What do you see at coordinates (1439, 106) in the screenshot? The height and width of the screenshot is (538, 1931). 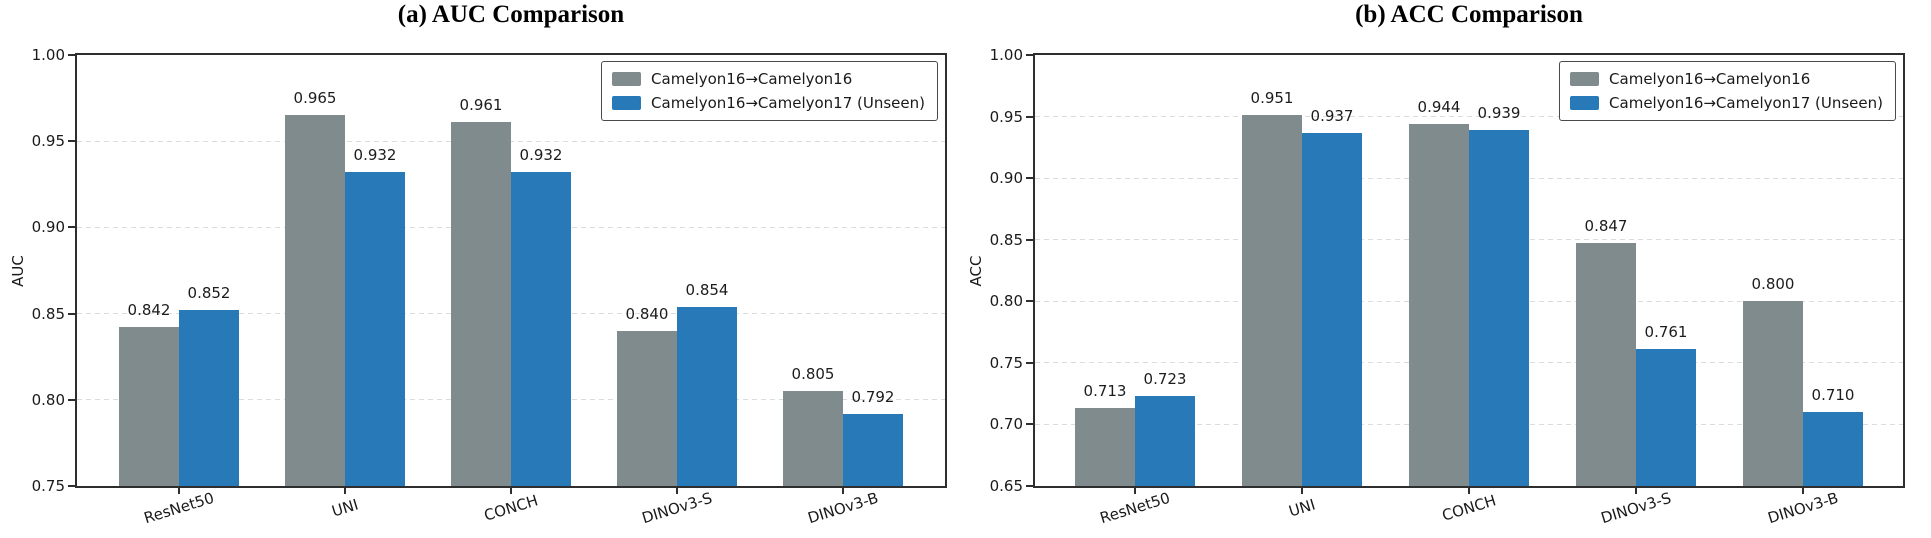 I see `bar-value-label: 0.944` at bounding box center [1439, 106].